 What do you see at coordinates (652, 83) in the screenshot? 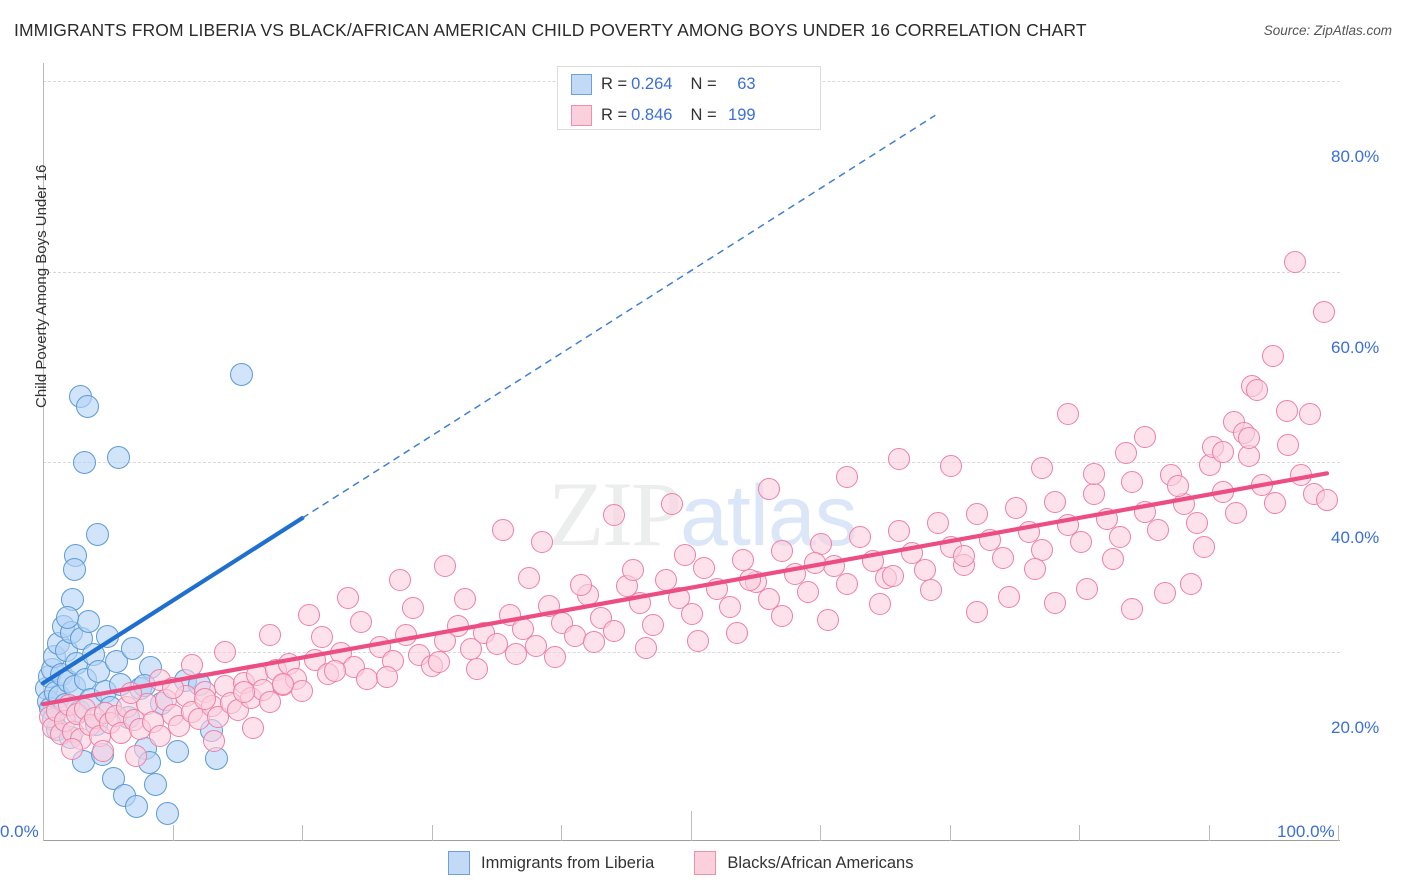
I see `stats-r-value-blue: 0.264` at bounding box center [652, 83].